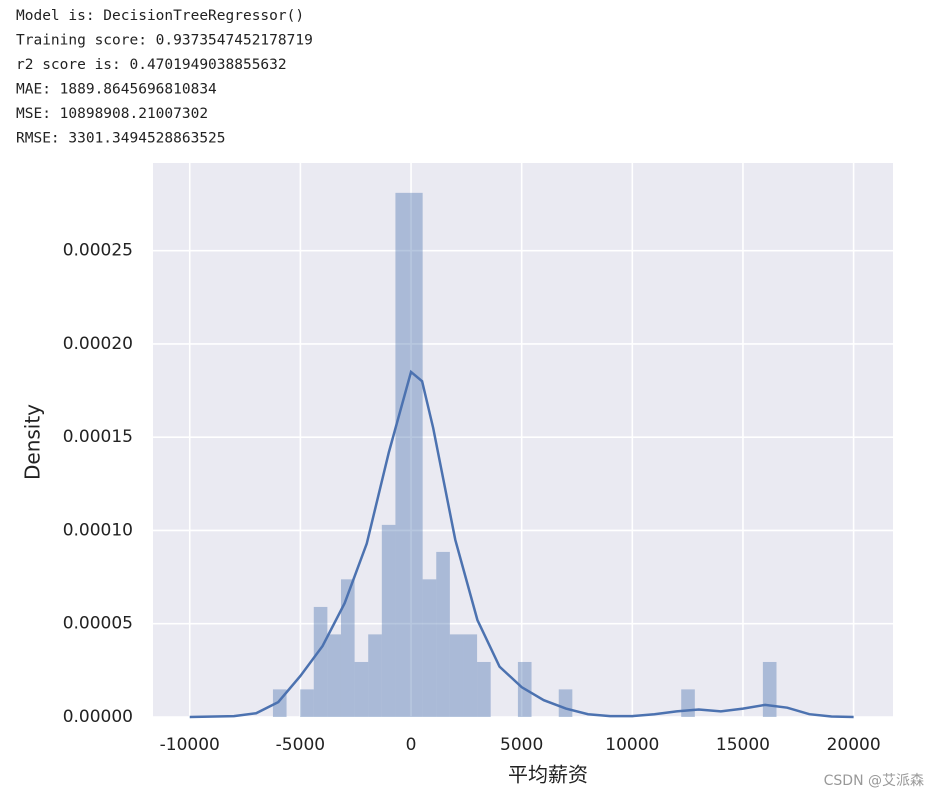  I want to click on output-line: Training score: 0.9373547452178719, so click(164, 41).